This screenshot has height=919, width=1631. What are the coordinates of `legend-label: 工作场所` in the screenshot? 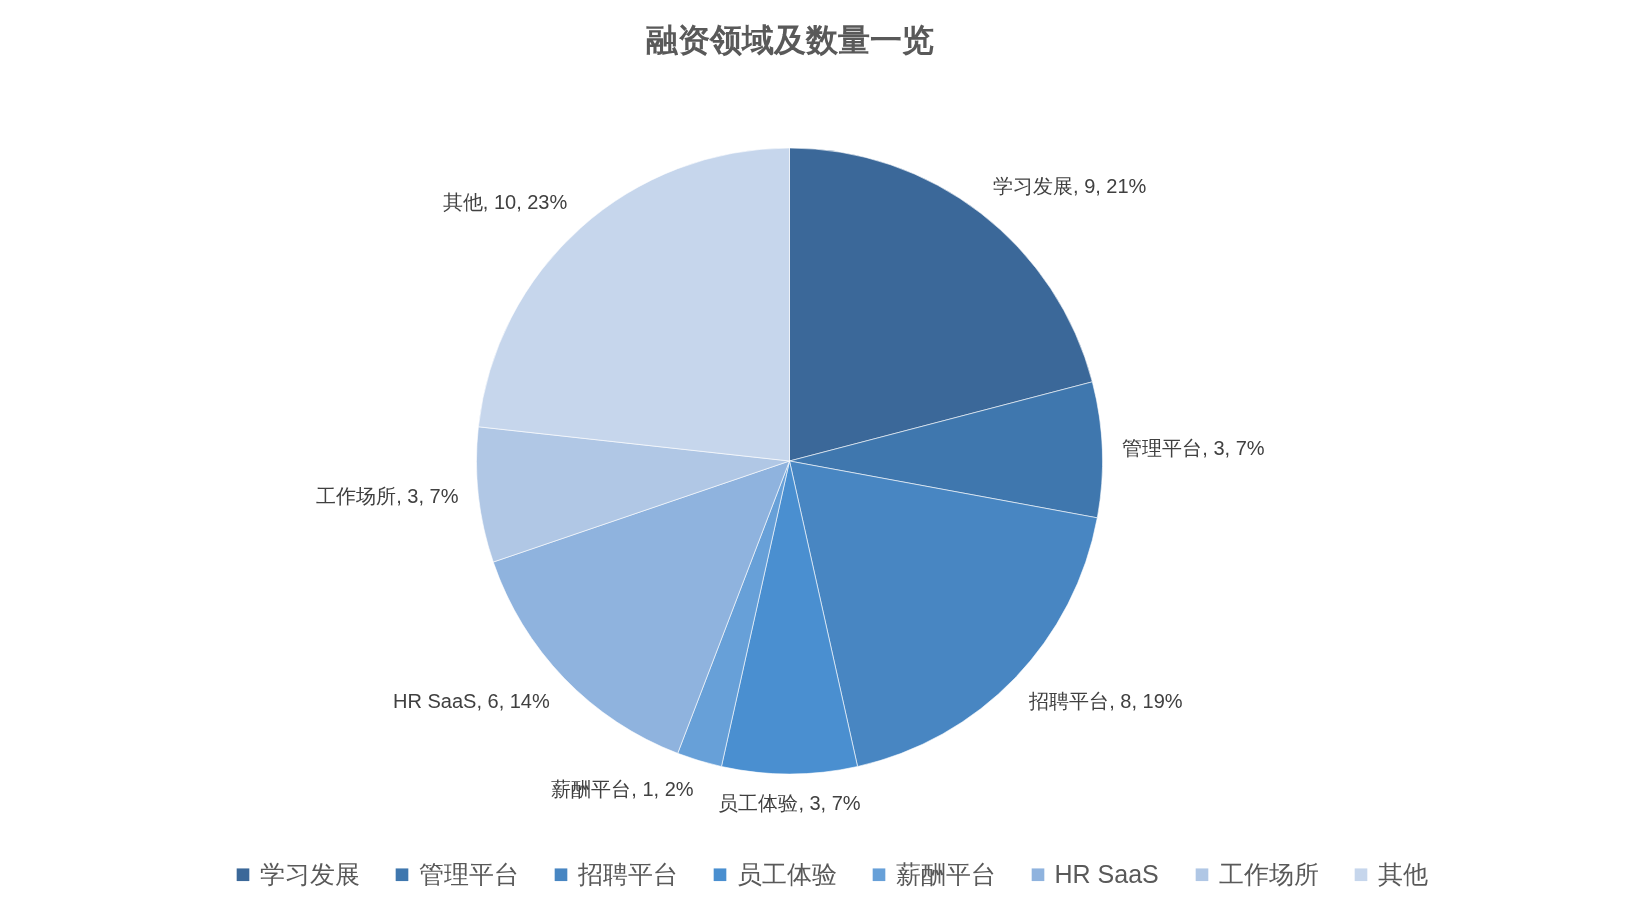 It's located at (1268, 873).